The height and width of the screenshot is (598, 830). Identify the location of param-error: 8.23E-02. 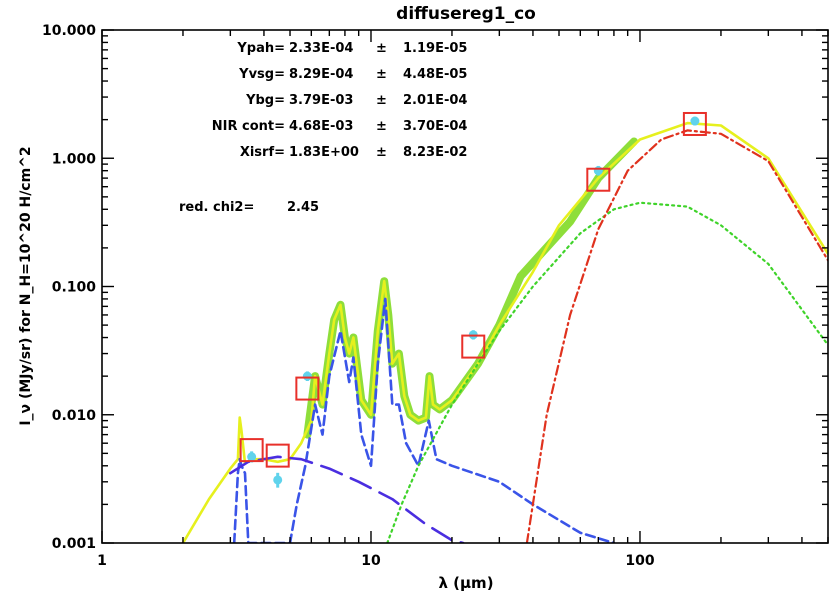
(435, 152).